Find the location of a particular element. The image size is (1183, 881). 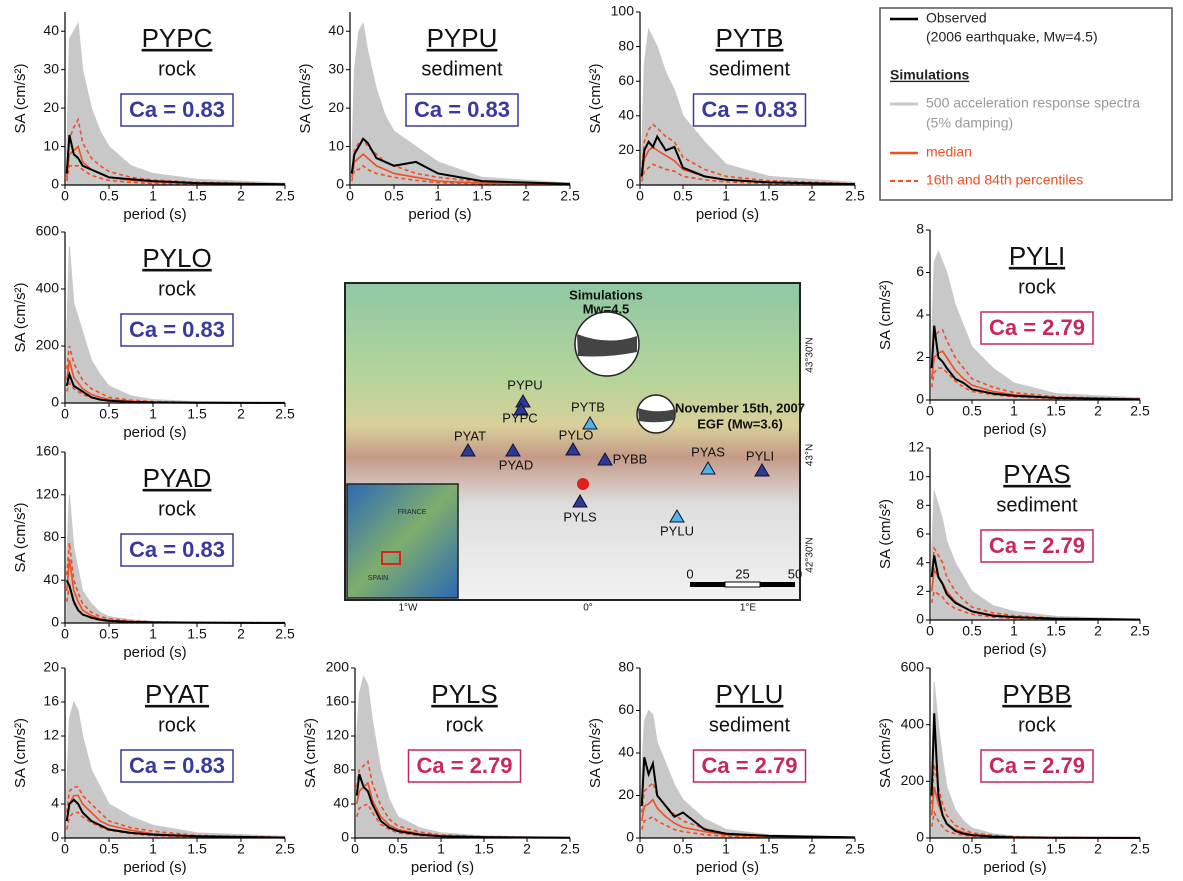

y-tick-label: 8 is located at coordinates (920, 504).